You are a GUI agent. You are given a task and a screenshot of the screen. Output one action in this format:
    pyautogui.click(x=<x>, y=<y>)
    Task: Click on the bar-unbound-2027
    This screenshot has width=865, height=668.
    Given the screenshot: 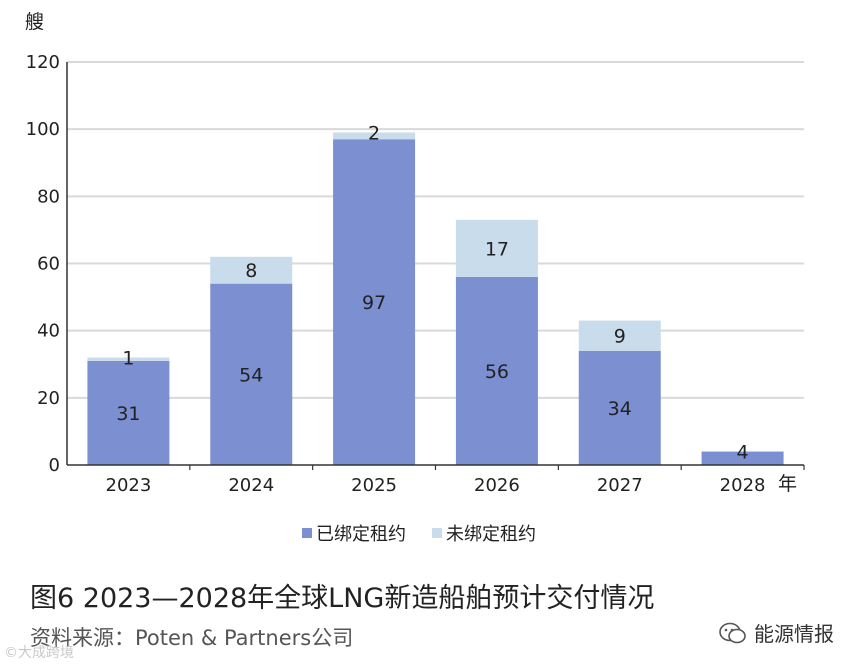 What is the action you would take?
    pyautogui.click(x=619, y=335)
    